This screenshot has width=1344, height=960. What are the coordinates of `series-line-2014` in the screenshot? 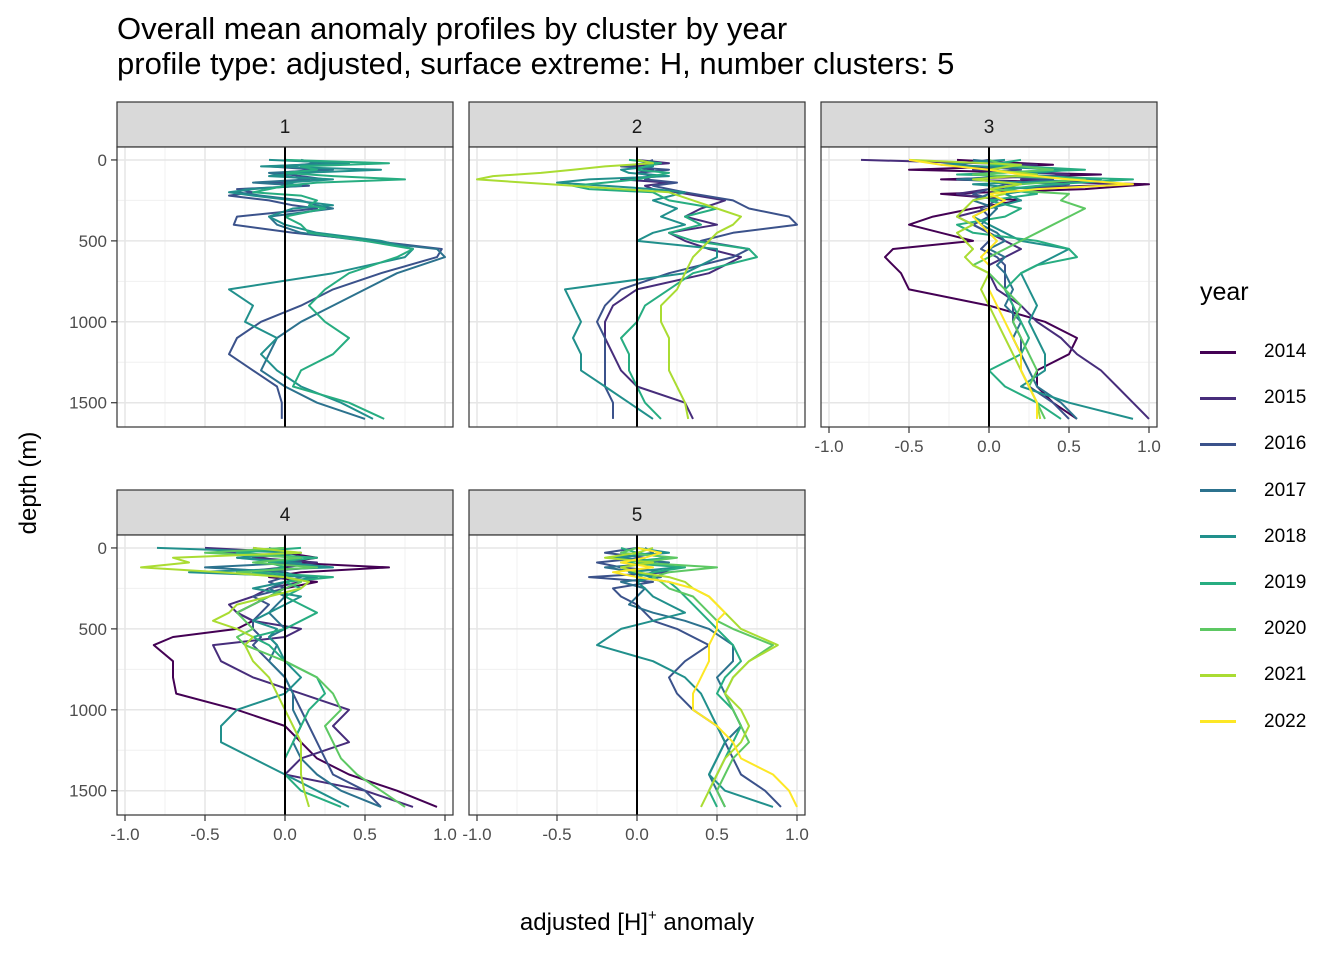 It's located at (295, 677).